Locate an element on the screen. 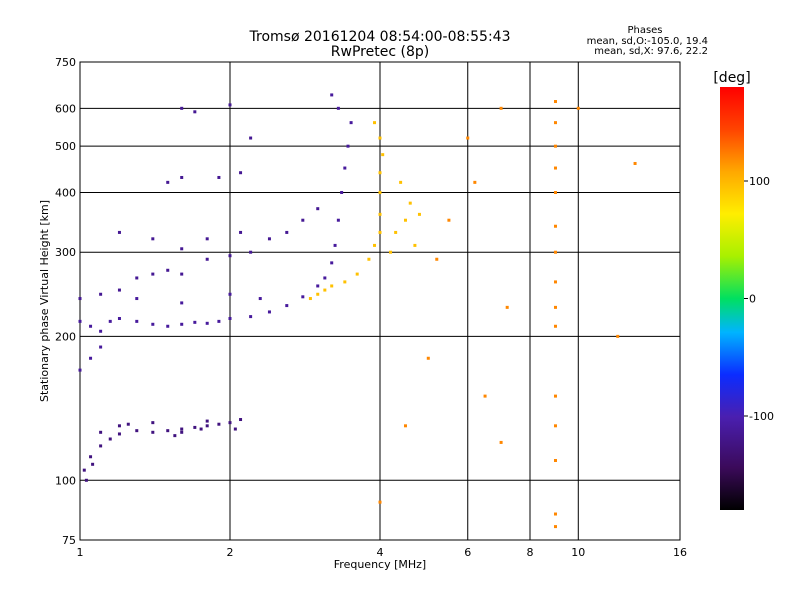 This screenshot has width=800, height=600. x-tick-label: 4 is located at coordinates (380, 552).